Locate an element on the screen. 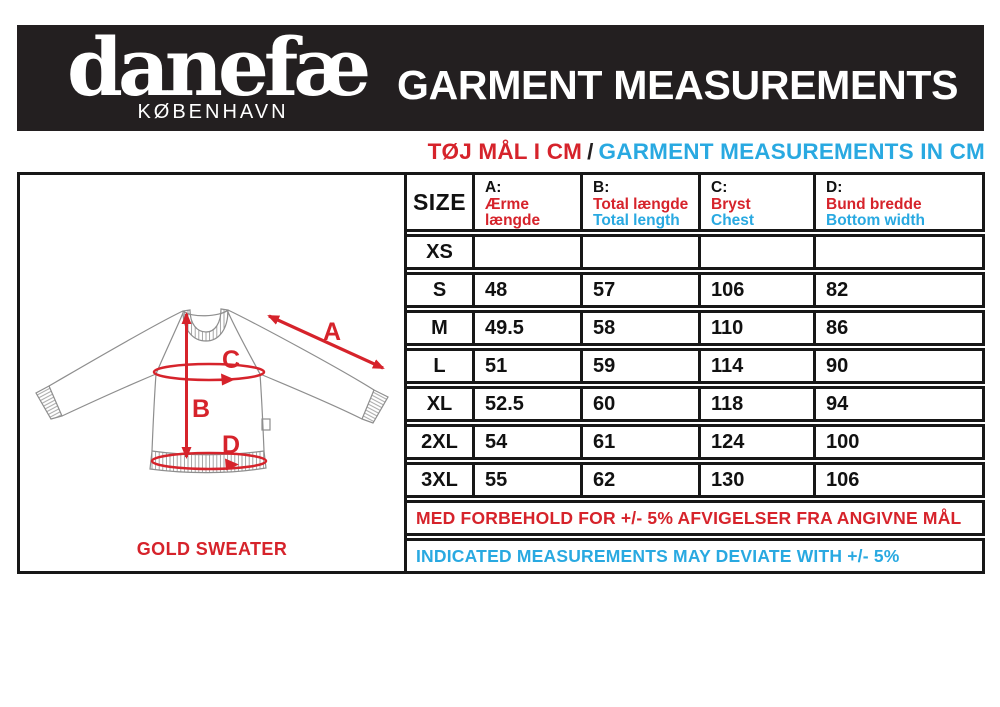  column-danish: Bund bredde is located at coordinates (874, 204).